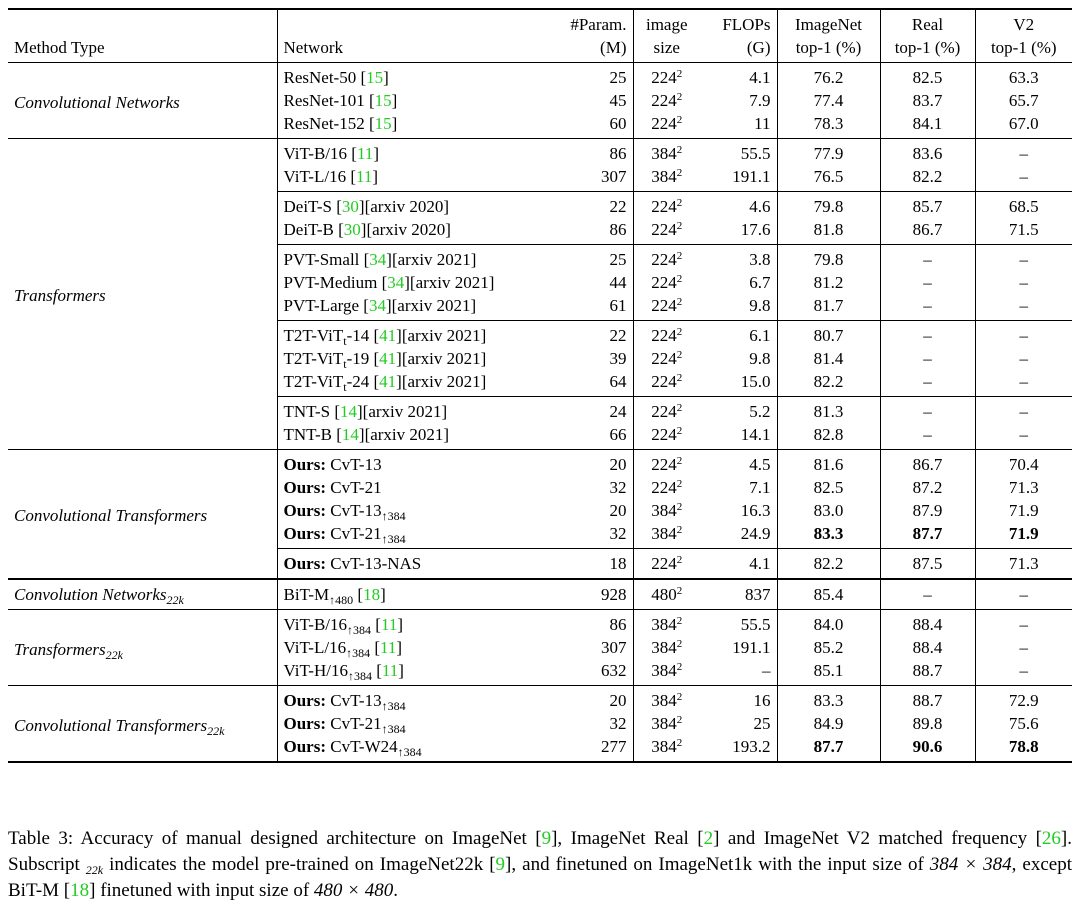 This screenshot has height=909, width=1080. What do you see at coordinates (383, 100) in the screenshot?
I see `reference-link: 15` at bounding box center [383, 100].